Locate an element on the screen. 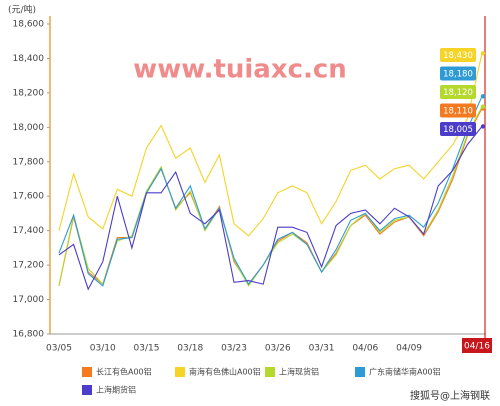 Image resolution: width=500 pixels, height=406 pixels. x-tick-label: 04/06 is located at coordinates (365, 349).